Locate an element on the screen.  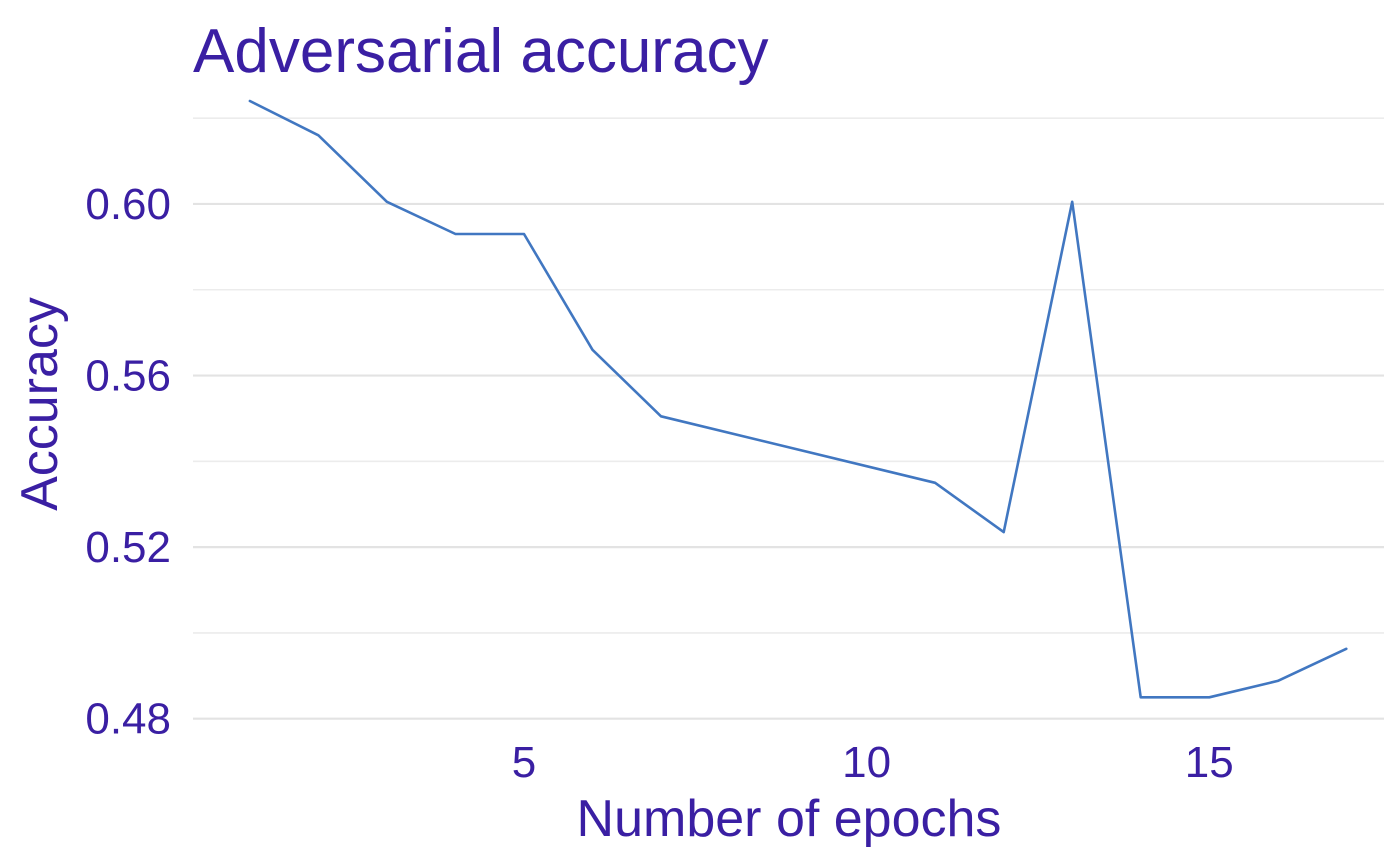
y-tick-label: 0.48 is located at coordinates (128, 719).